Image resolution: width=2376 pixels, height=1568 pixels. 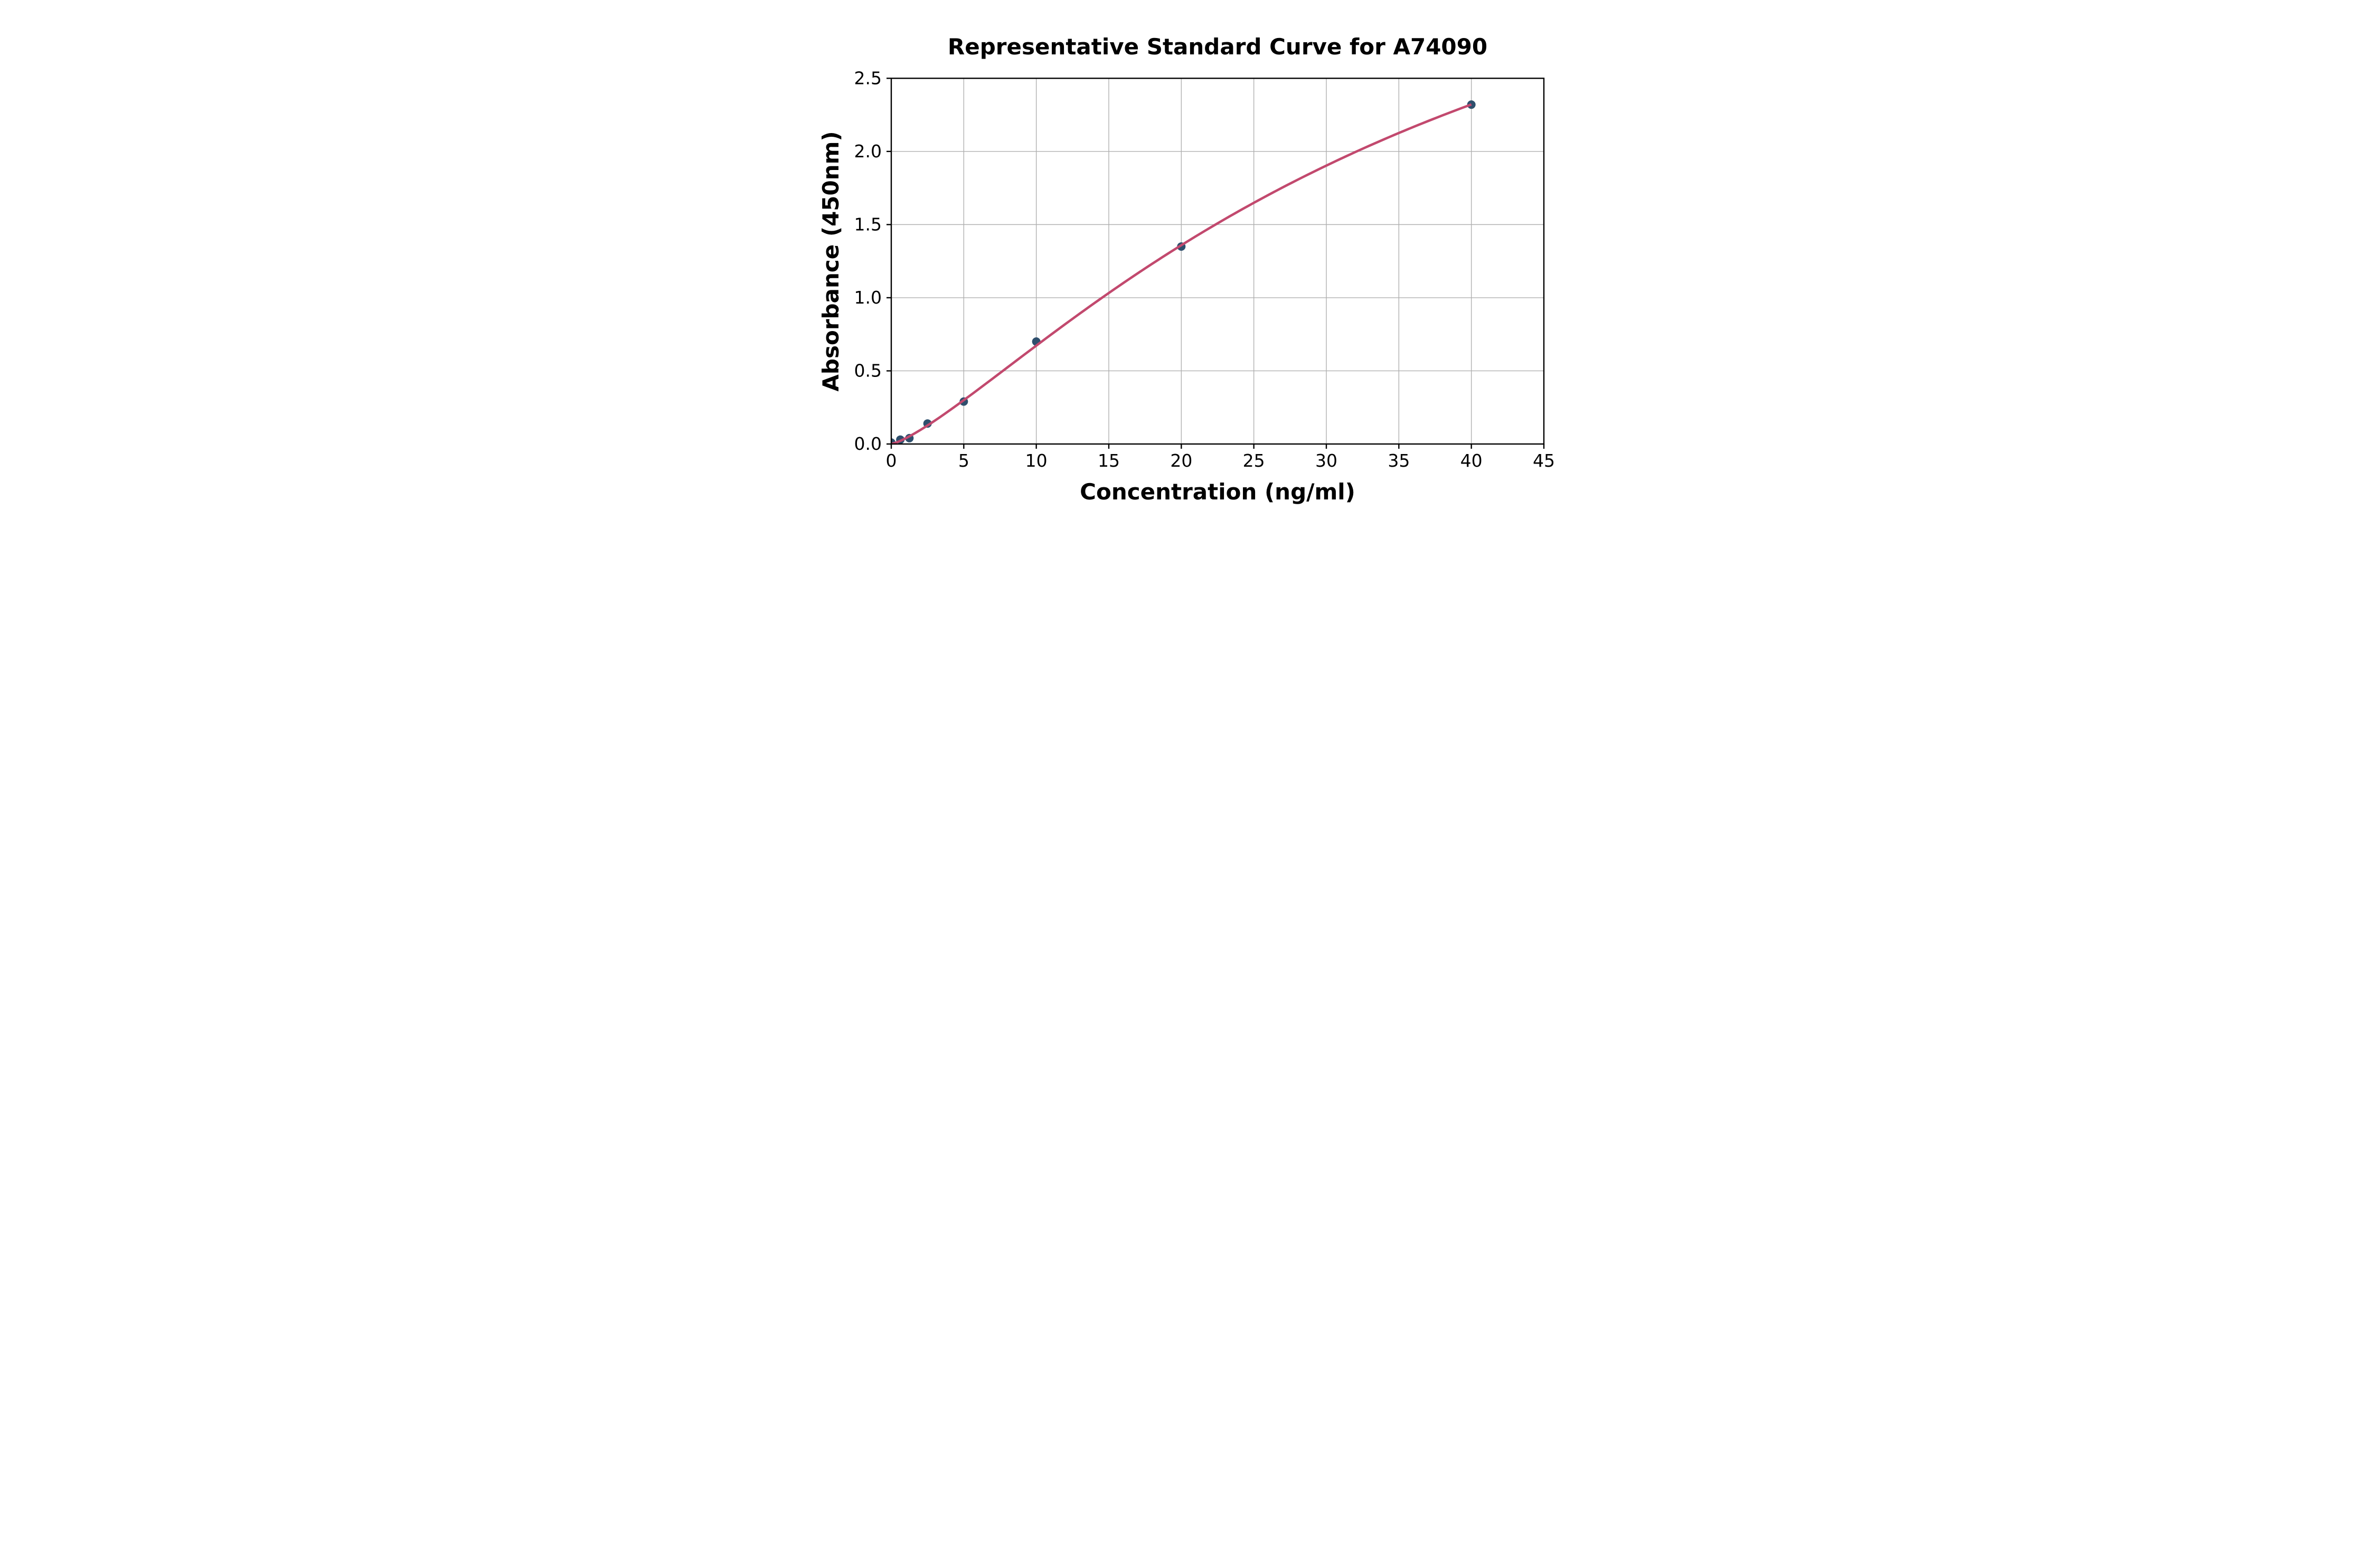 I want to click on plot-title: Representative Standard Curve for A74090, so click(x=1217, y=47).